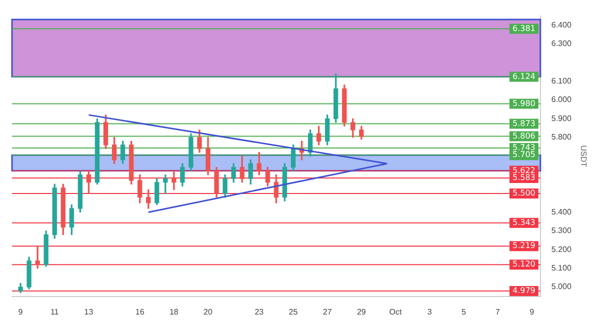 Image resolution: width=600 pixels, height=328 pixels. I want to click on y-tick-label: 5.300, so click(561, 231).